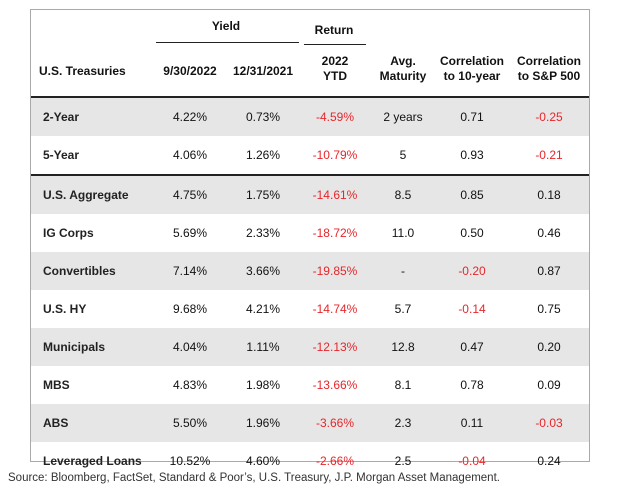 Image resolution: width=618 pixels, height=500 pixels. I want to click on cell-yield-b: 3.66%, so click(263, 271).